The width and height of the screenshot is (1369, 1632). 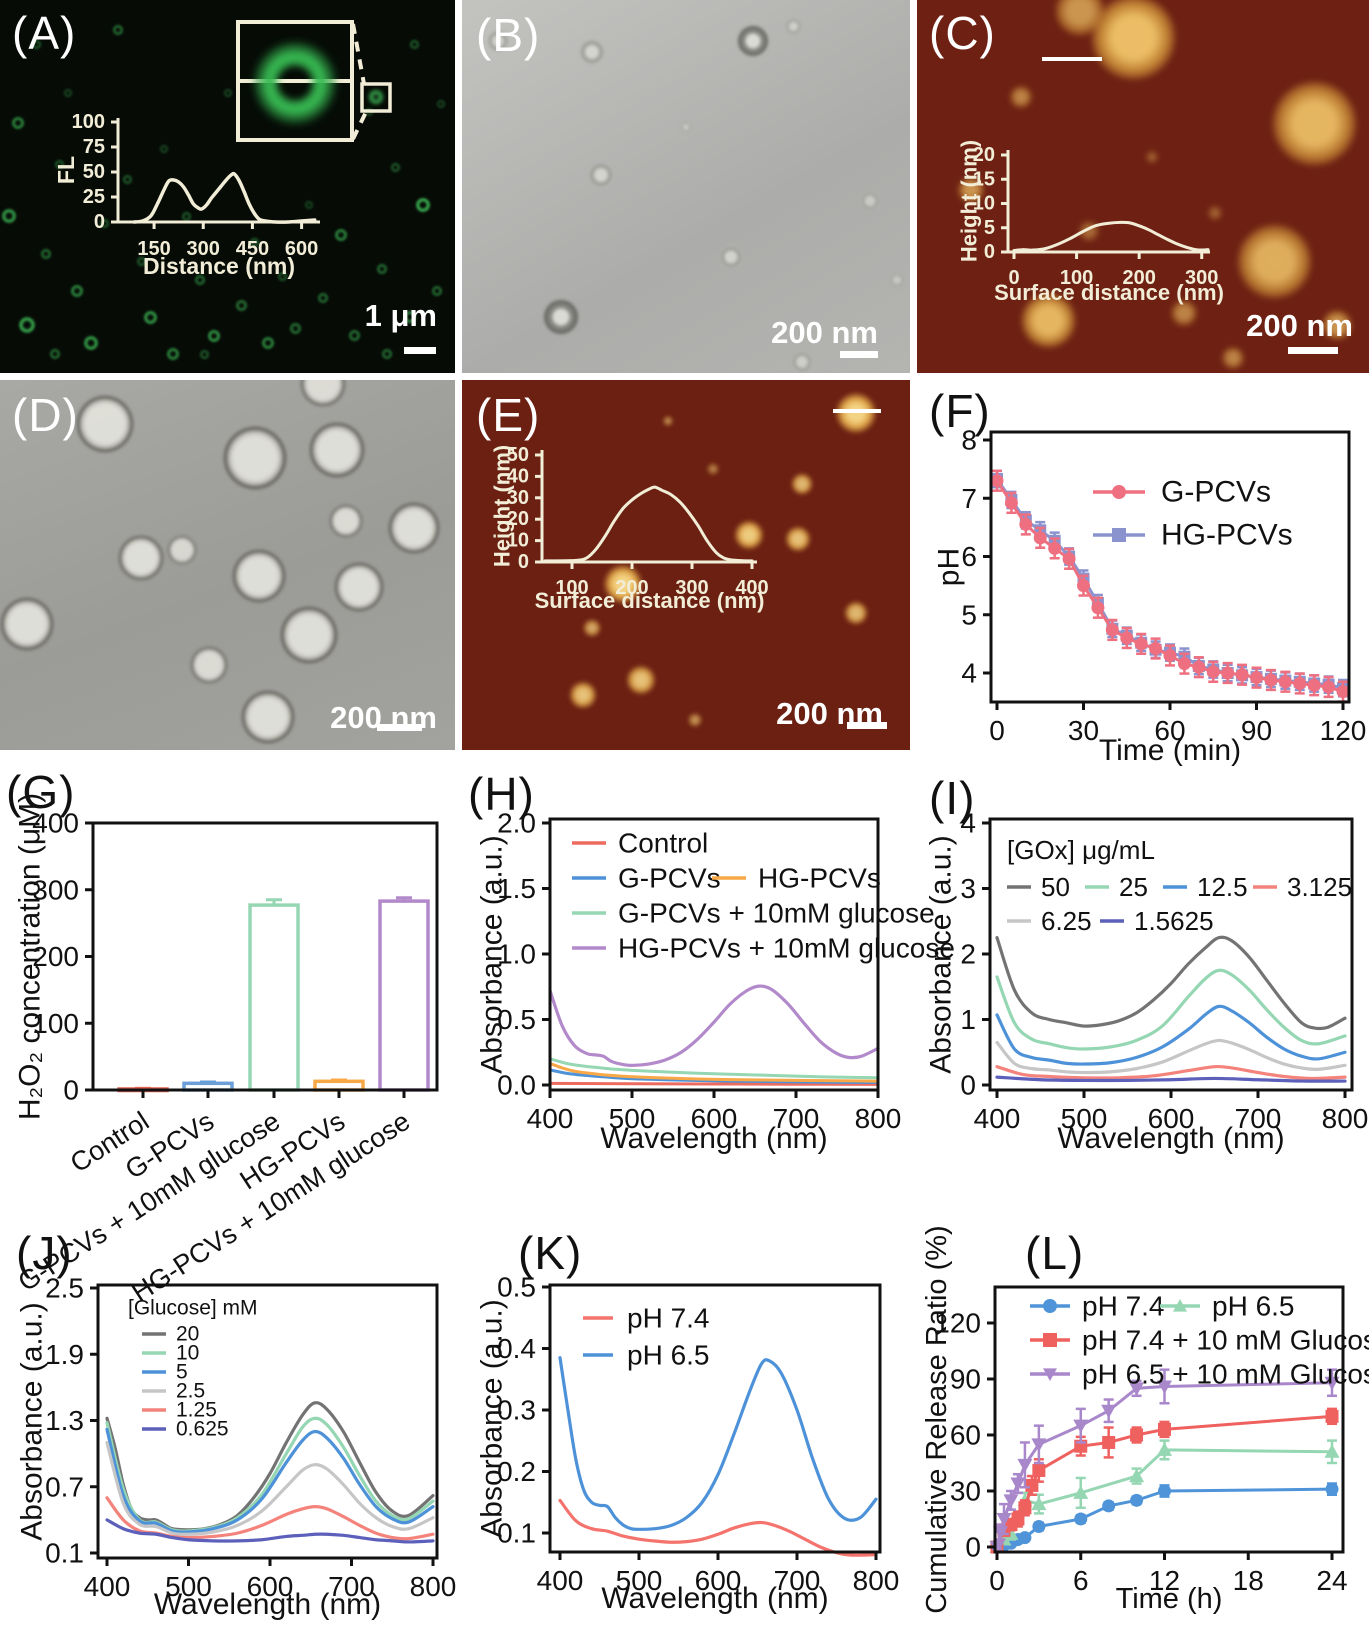 I want to click on svg-text: HG-PCVs + 10mM glucose, so click(x=786, y=948).